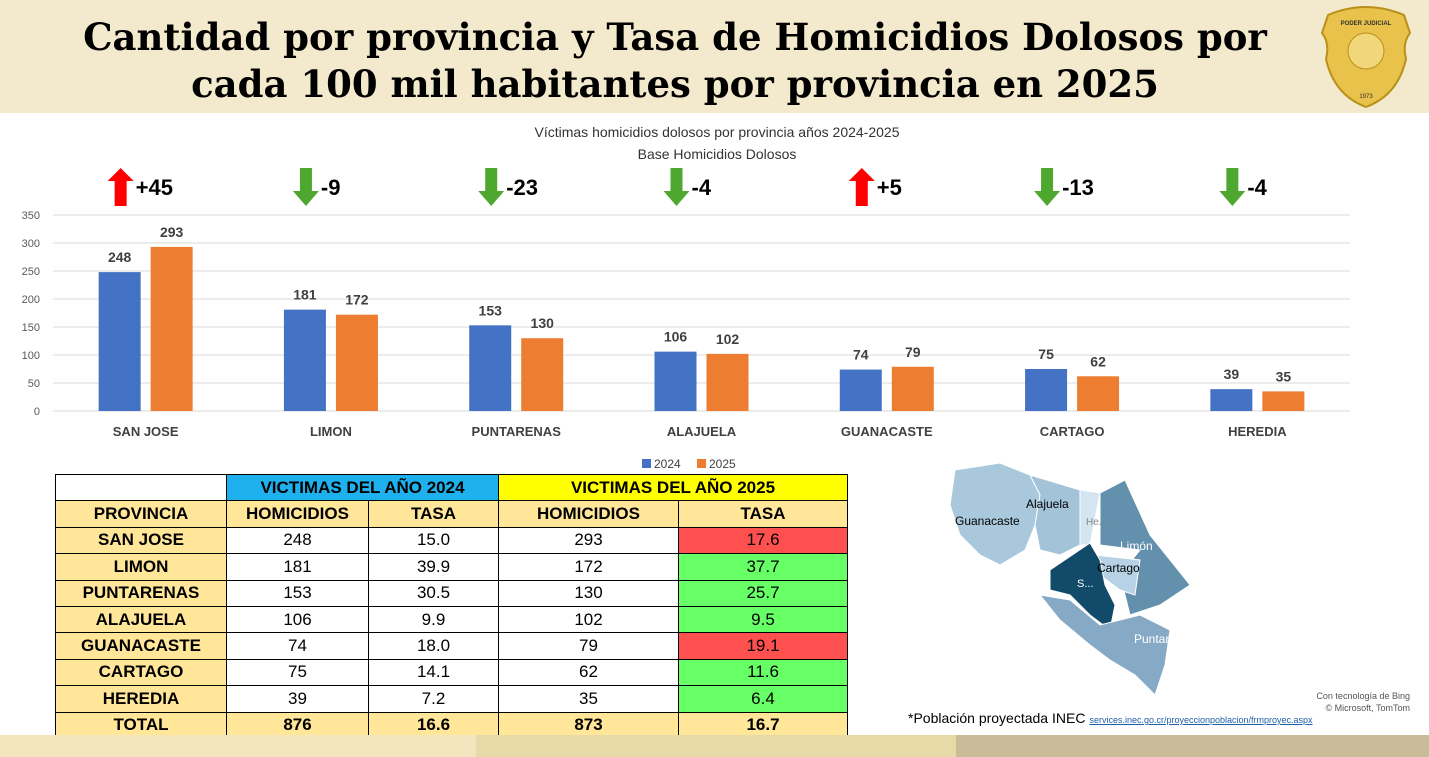 This screenshot has width=1429, height=757. What do you see at coordinates (1078, 187) in the screenshot?
I see `change-label: -13` at bounding box center [1078, 187].